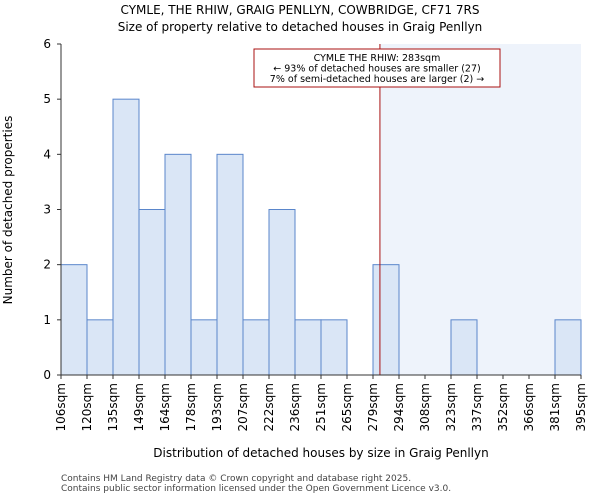 The height and width of the screenshot is (500, 600). Describe the element at coordinates (568, 347) in the screenshot. I see `bar-381sqm` at that location.